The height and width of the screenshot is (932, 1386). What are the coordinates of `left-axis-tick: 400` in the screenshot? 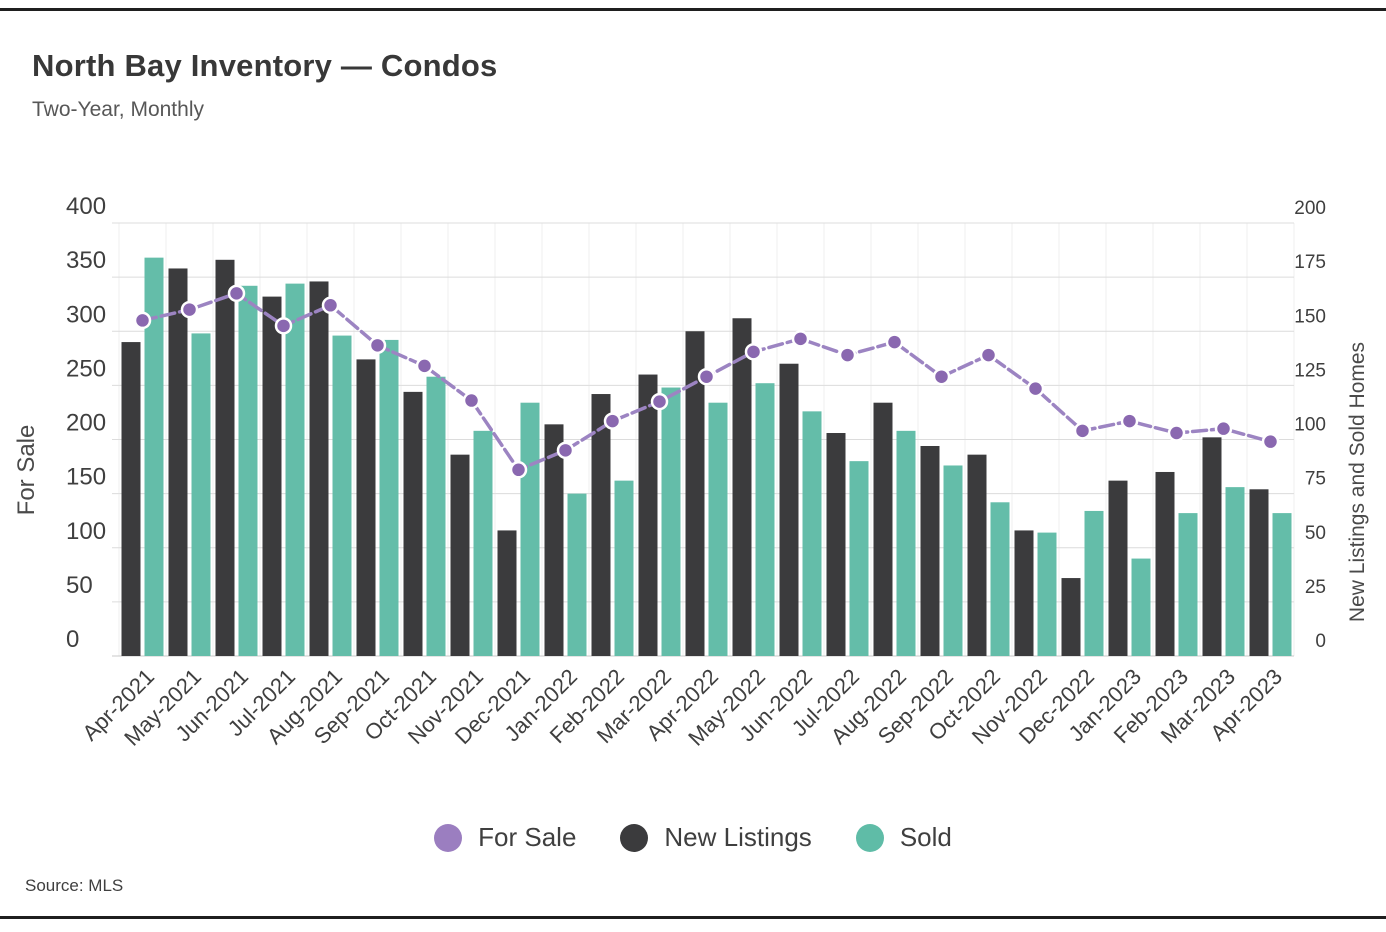 It's located at (86, 206).